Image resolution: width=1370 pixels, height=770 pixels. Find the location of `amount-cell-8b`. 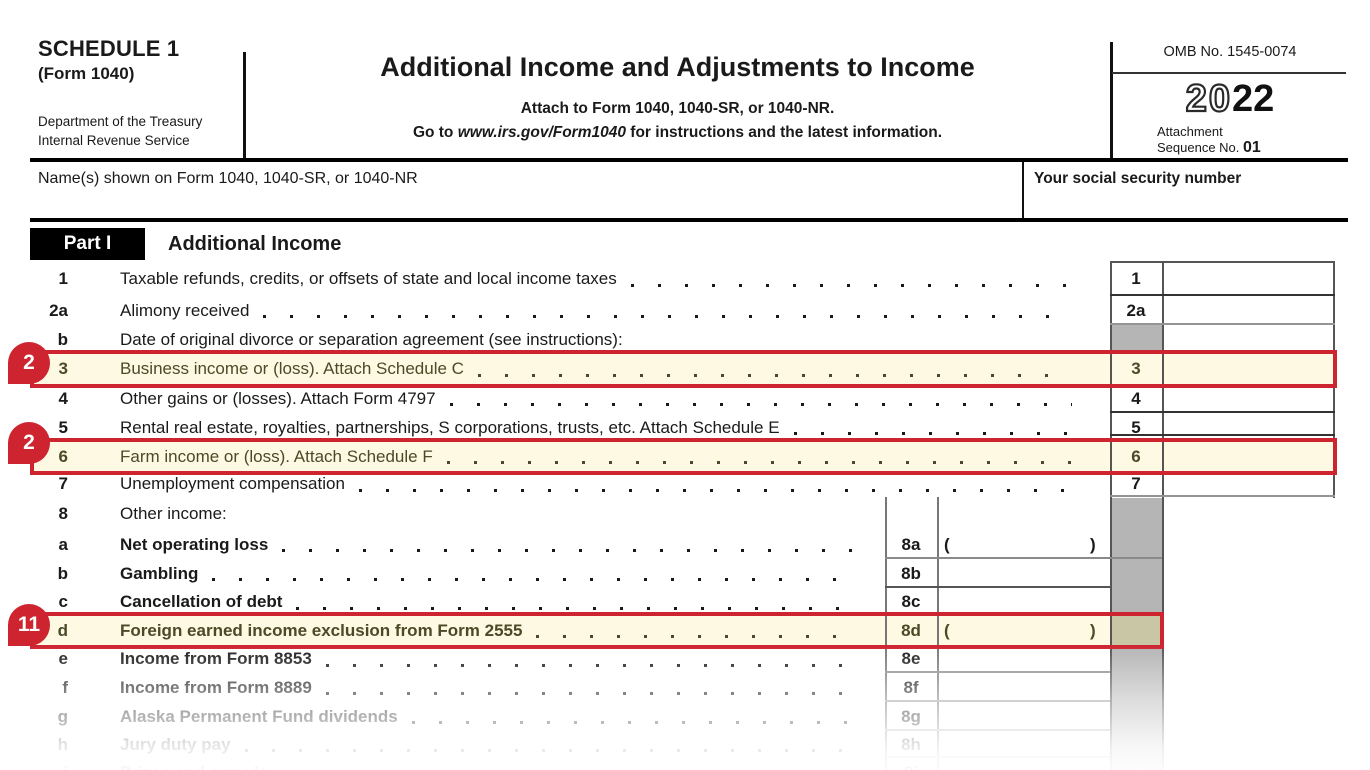

amount-cell-8b is located at coordinates (1024, 573).